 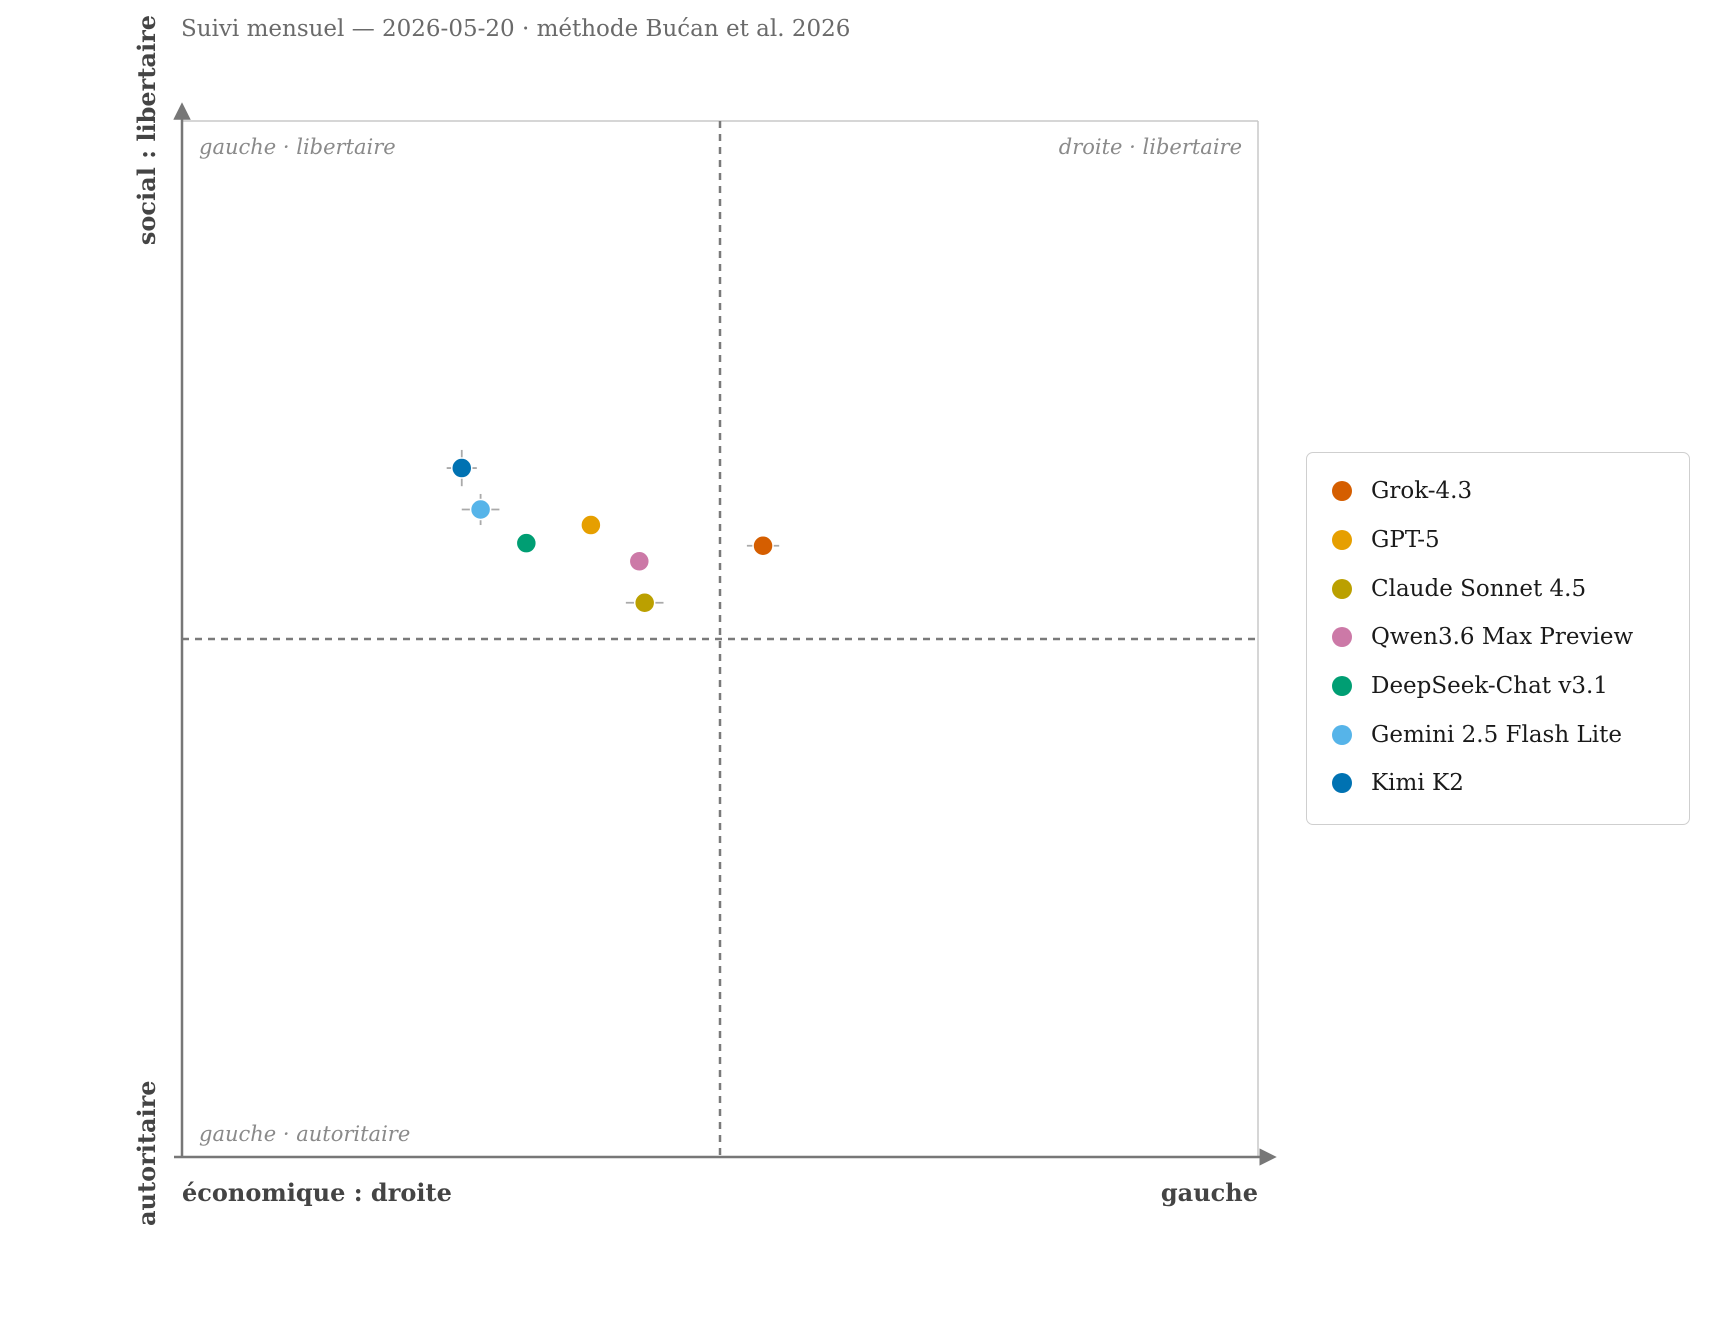 I want to click on y-axis-label-top: social : libertaire, so click(x=146, y=130).